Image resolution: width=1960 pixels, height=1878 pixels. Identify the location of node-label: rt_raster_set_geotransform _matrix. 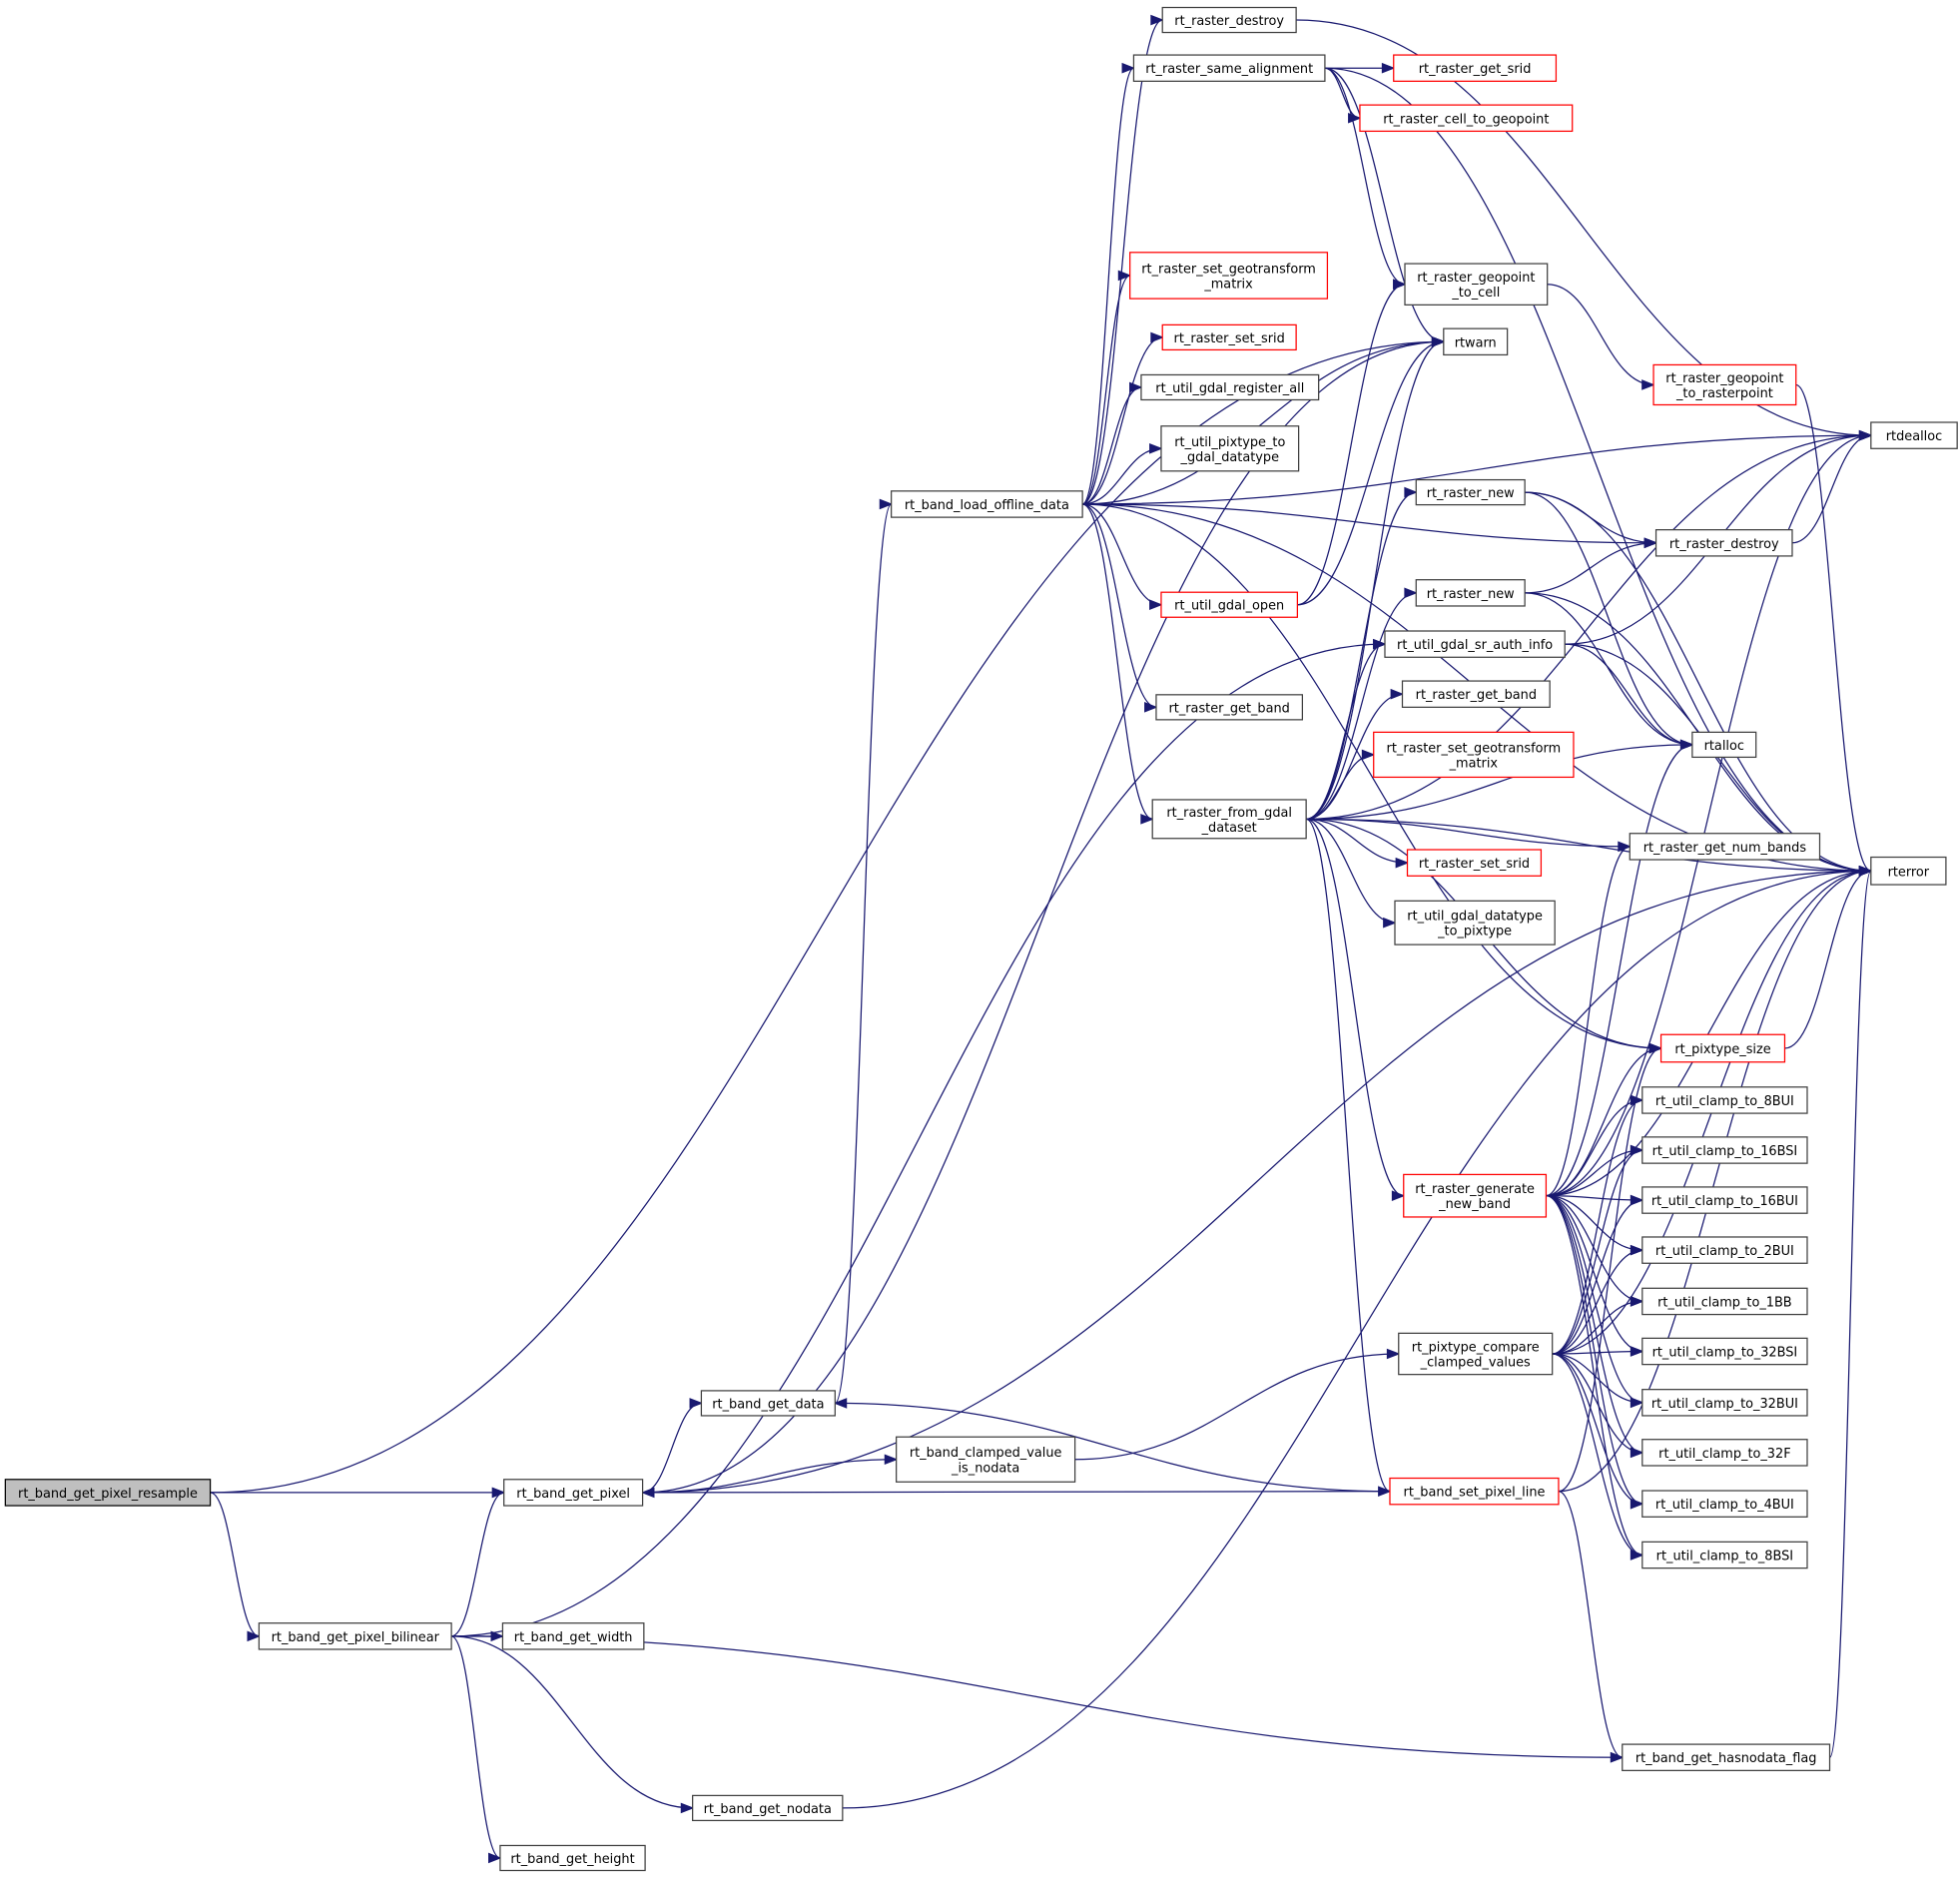
(1474, 756).